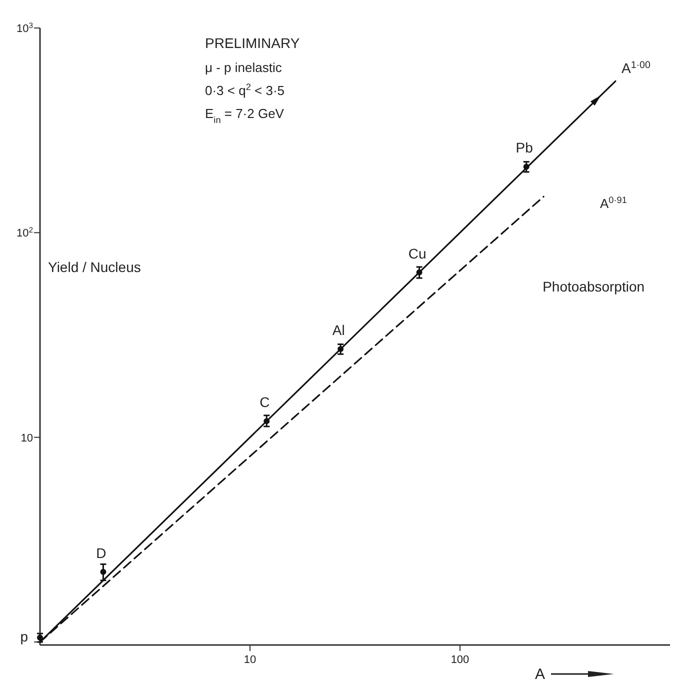 Image resolution: width=676 pixels, height=687 pixels. I want to click on y-tick-label: 10$^{3}$, so click(24, 27).